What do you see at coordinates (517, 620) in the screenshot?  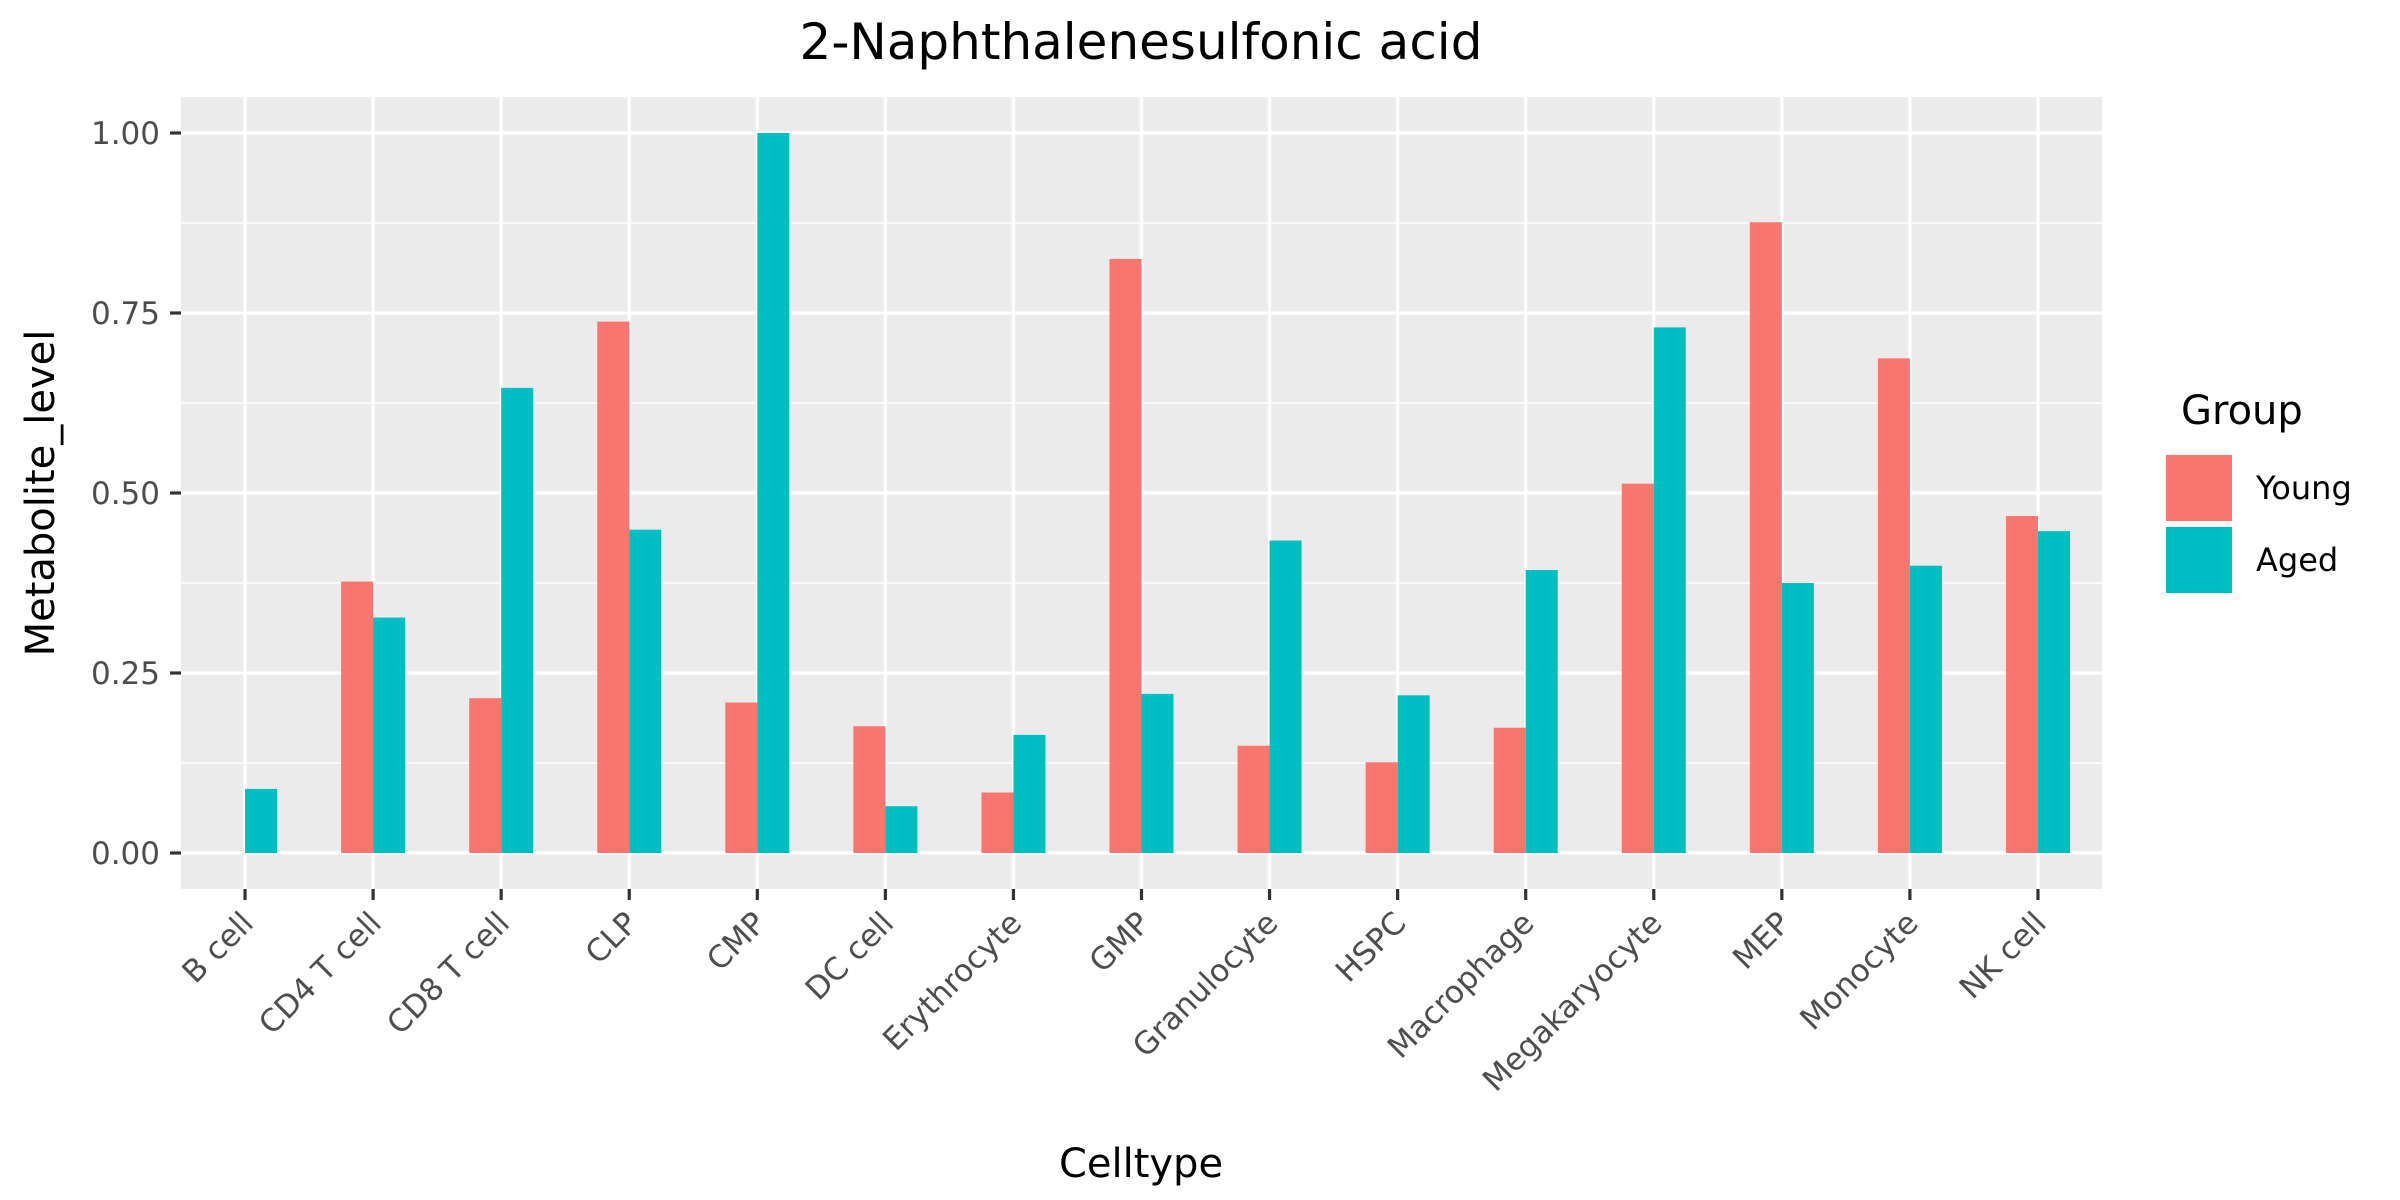 I see `bar-aged-cd8-t-cell` at bounding box center [517, 620].